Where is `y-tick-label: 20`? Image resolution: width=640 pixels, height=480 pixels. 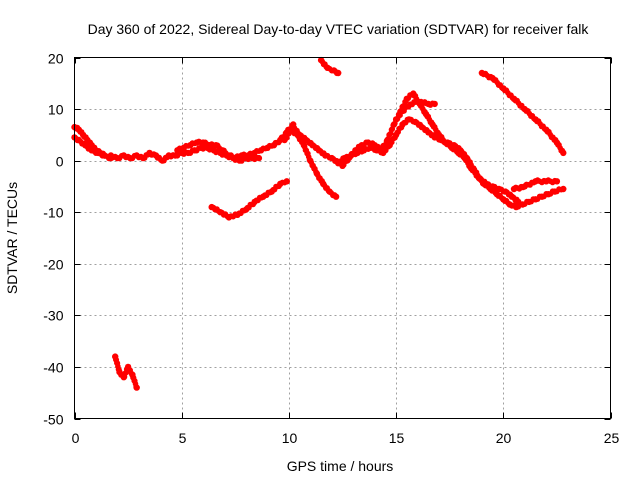 y-tick-label: 20 is located at coordinates (56, 59).